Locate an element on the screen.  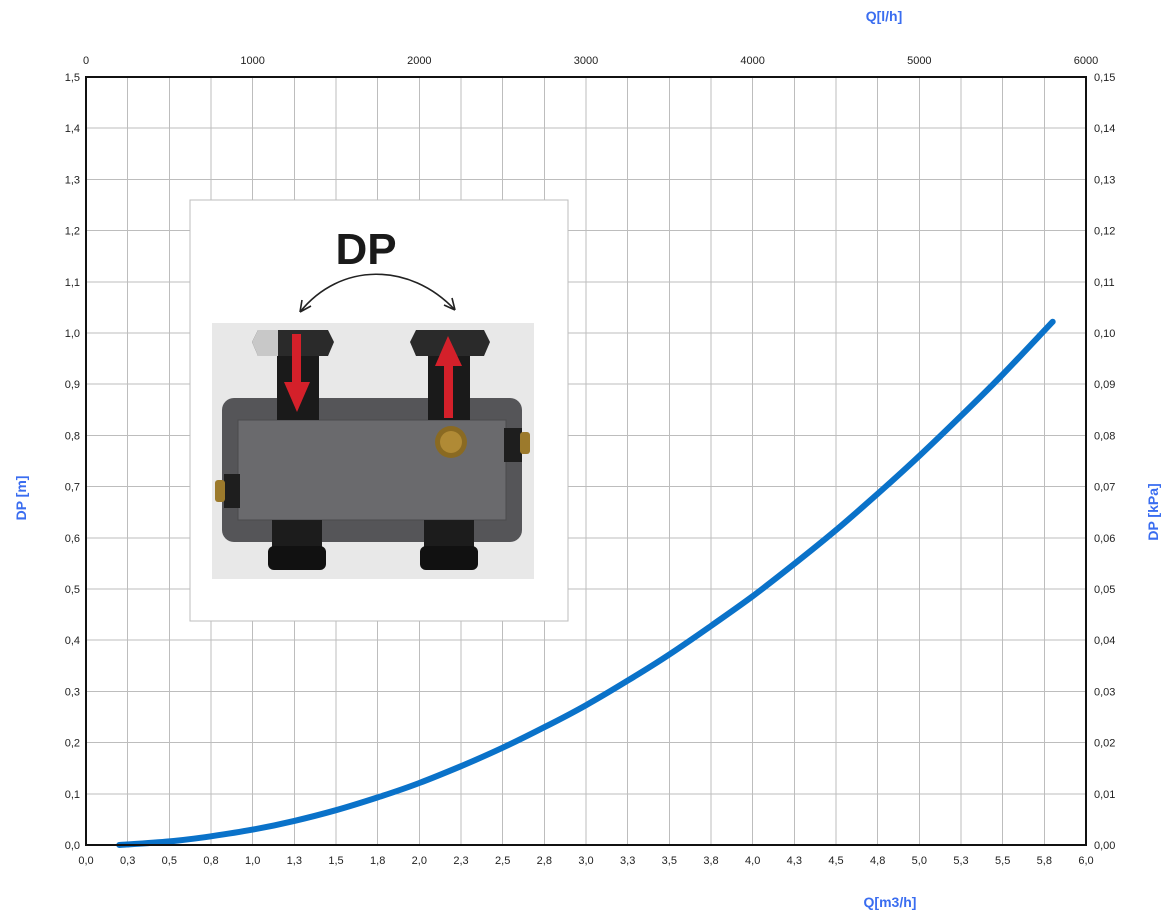
x2-axis-title: Q[l/h] is located at coordinates (884, 16).